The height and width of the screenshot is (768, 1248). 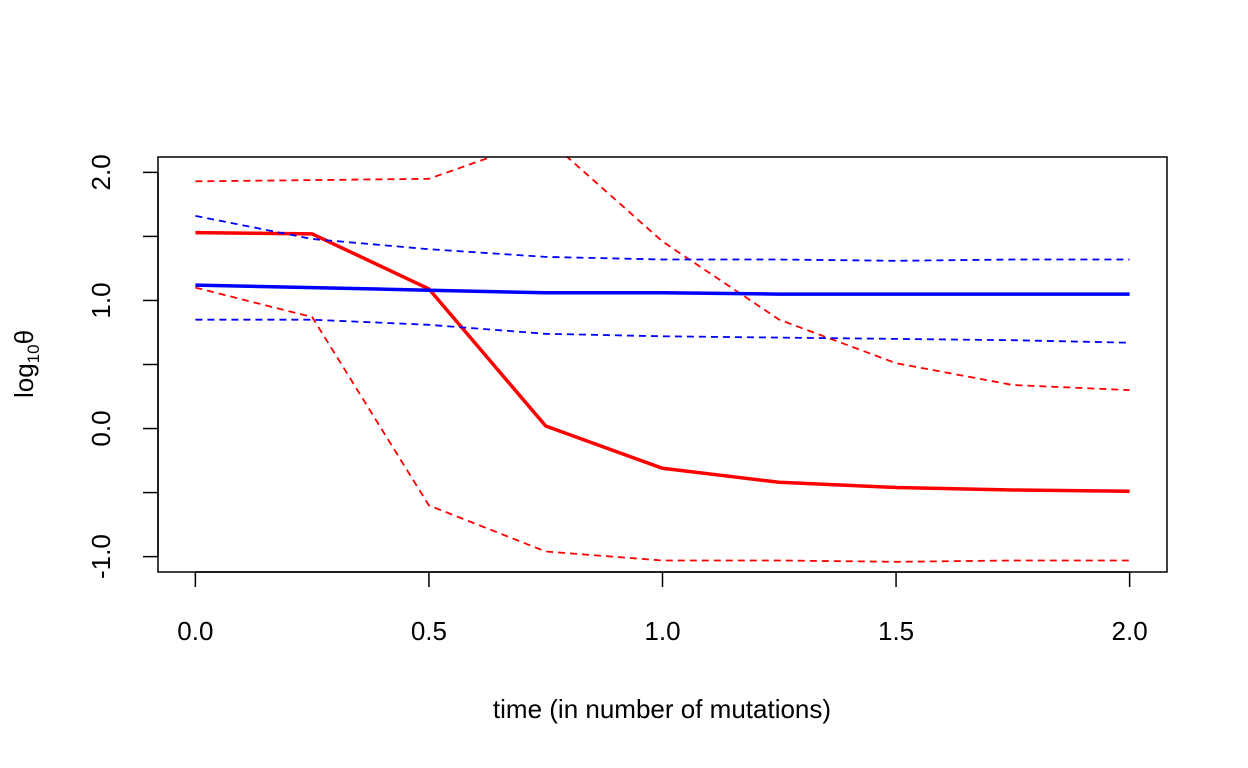 I want to click on series-4-line, so click(x=662, y=289).